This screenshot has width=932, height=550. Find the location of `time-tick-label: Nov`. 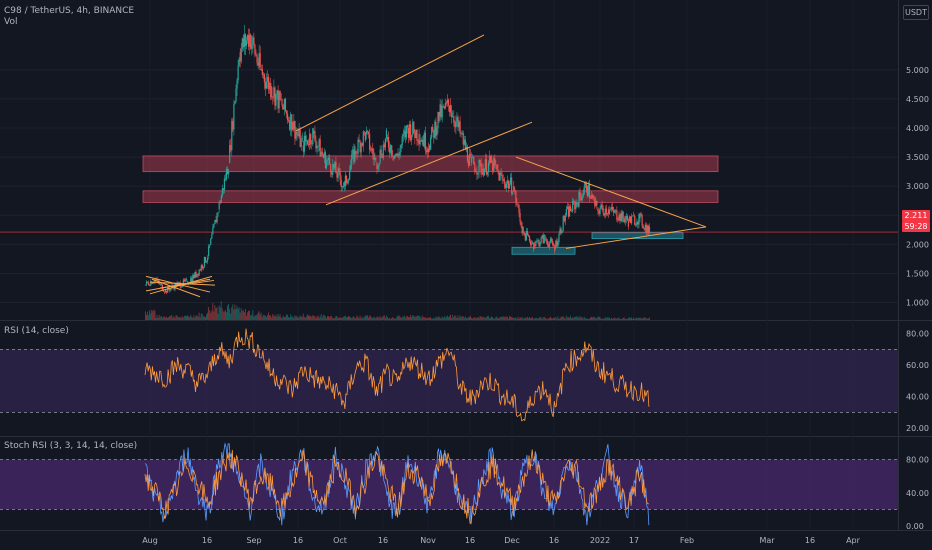

time-tick-label: Nov is located at coordinates (428, 540).